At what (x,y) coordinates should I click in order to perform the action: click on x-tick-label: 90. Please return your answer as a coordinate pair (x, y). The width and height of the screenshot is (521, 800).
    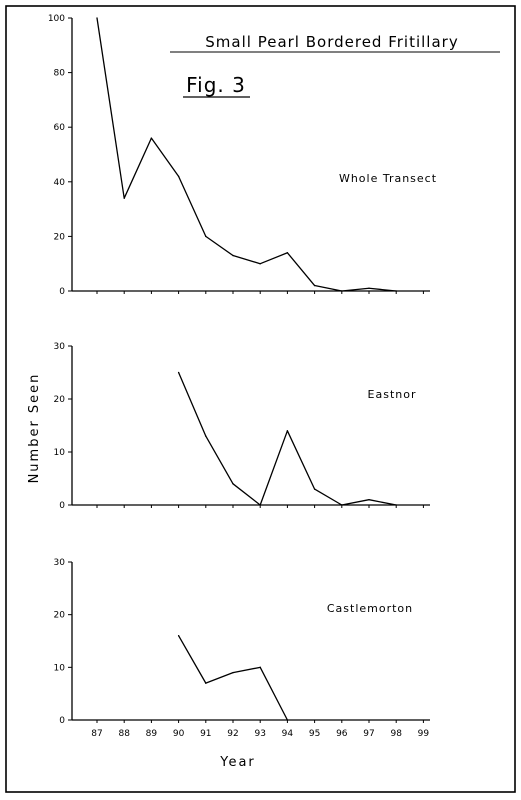
    Looking at the image, I should click on (179, 734).